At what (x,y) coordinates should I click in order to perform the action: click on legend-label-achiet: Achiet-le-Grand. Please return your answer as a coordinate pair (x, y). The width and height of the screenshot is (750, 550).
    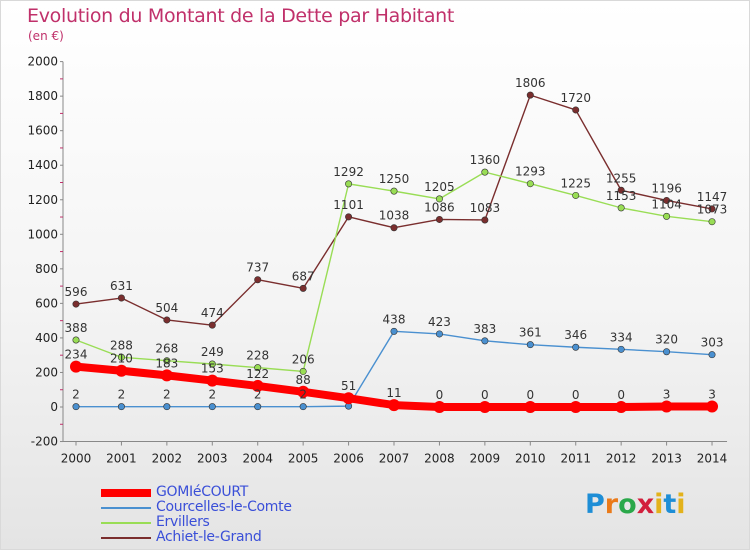
    Looking at the image, I should click on (209, 537).